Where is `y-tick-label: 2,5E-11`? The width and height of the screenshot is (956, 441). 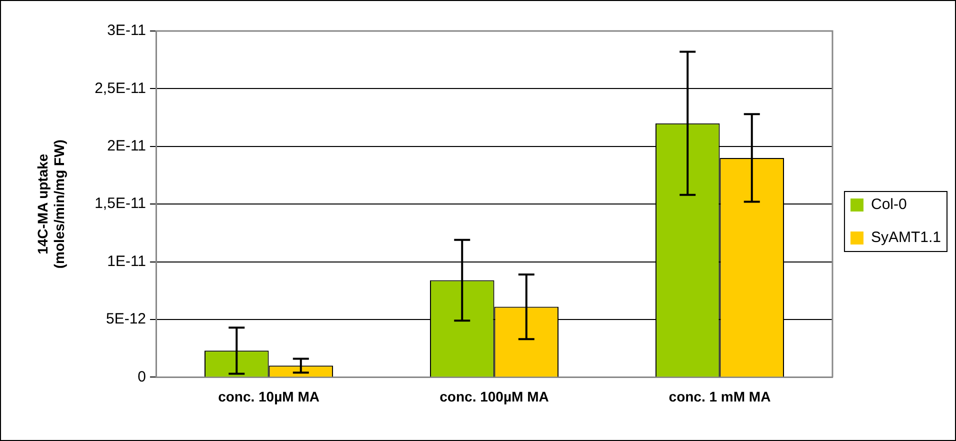 y-tick-label: 2,5E-11 is located at coordinates (120, 88).